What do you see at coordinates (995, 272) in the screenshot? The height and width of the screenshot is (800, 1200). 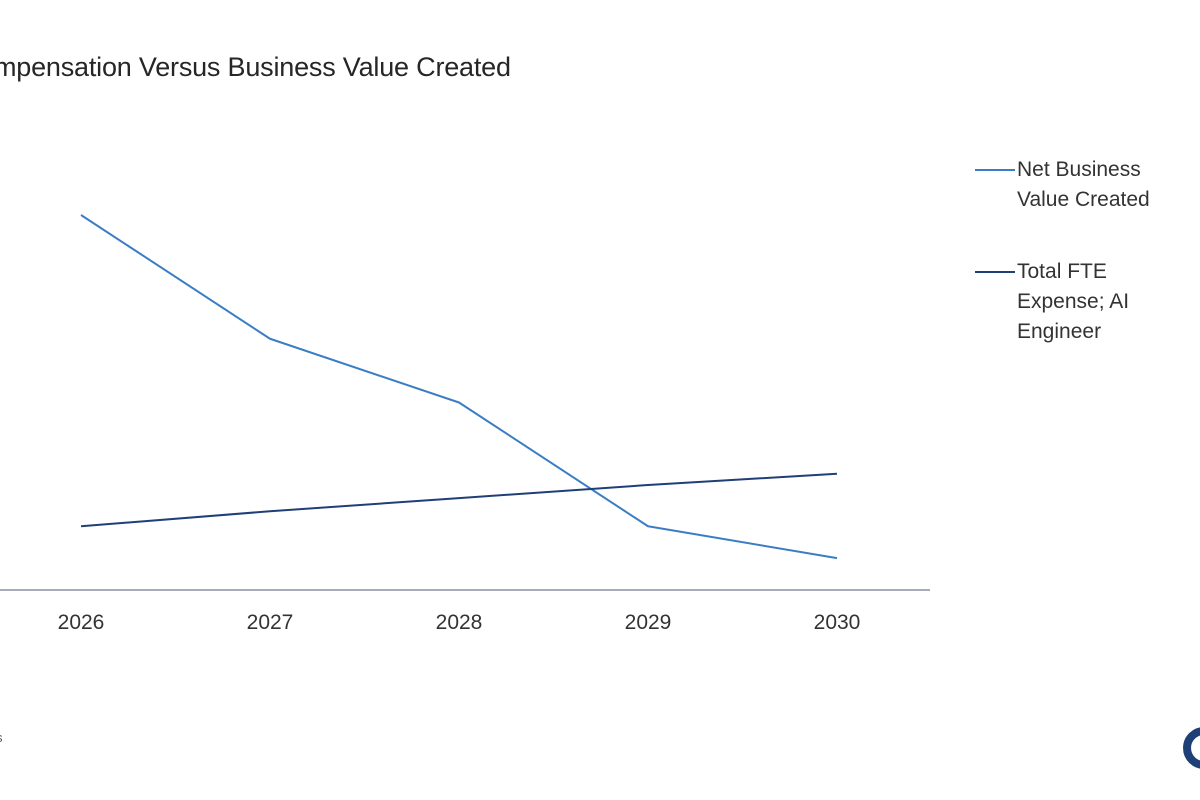 I see `legend-swatch-total-fte-expense` at bounding box center [995, 272].